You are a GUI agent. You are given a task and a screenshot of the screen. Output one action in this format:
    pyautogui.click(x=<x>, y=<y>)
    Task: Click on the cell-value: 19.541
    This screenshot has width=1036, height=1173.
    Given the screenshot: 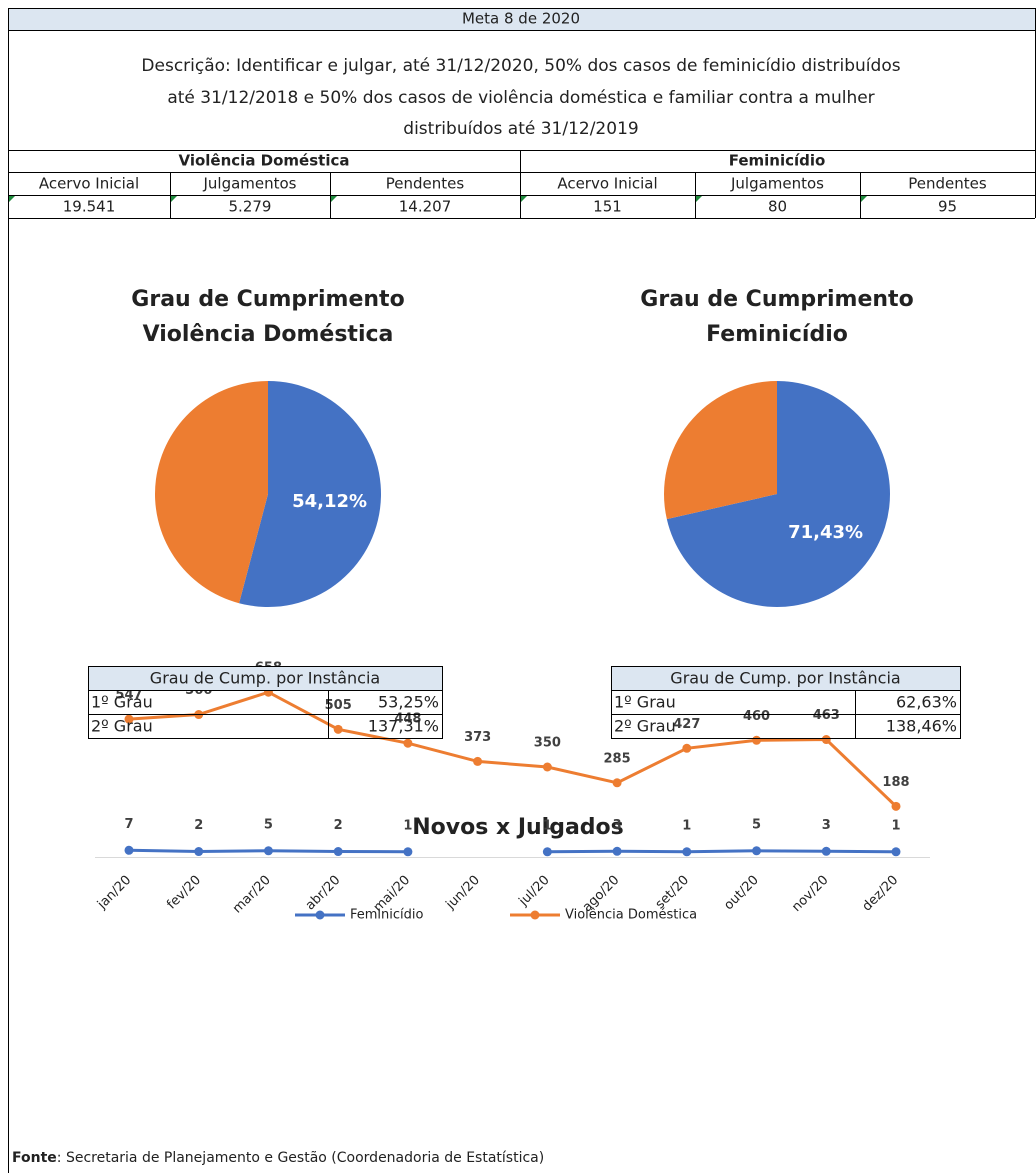 What is the action you would take?
    pyautogui.click(x=89, y=207)
    